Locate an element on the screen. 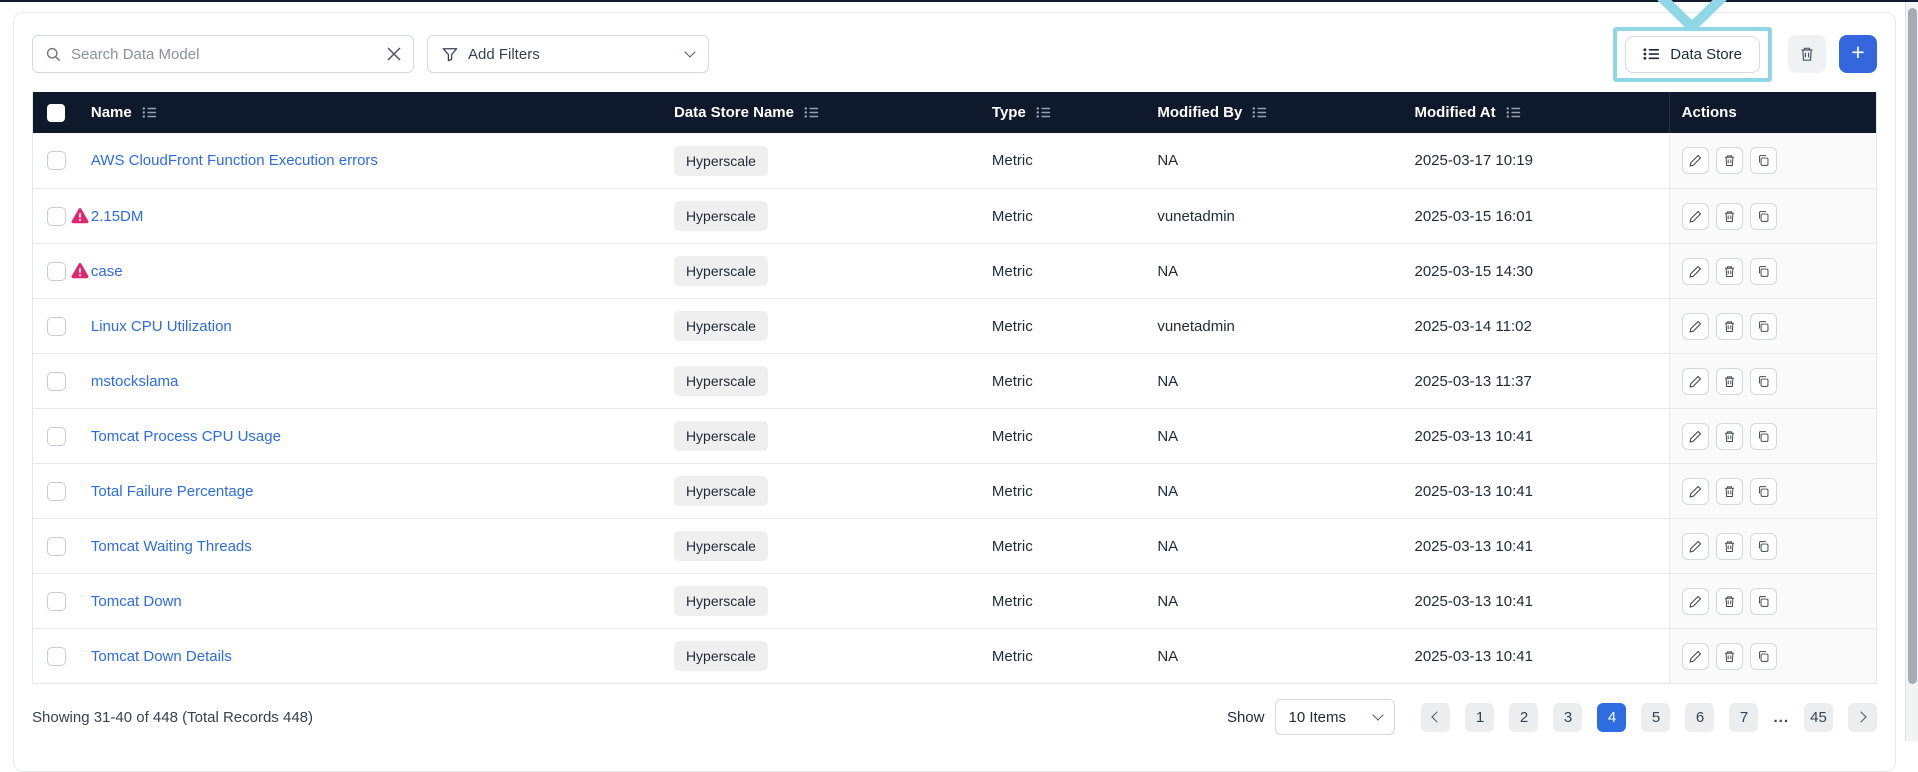 This screenshot has width=1918, height=772. chevron-down-icon is located at coordinates (690, 52).